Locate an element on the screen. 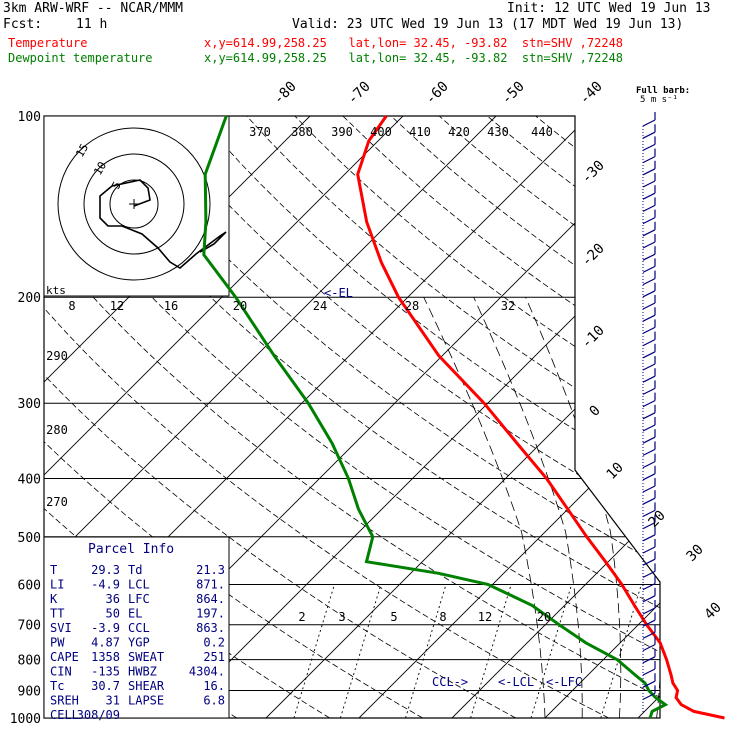  mixing-ratio-label: 3 is located at coordinates (341, 617).